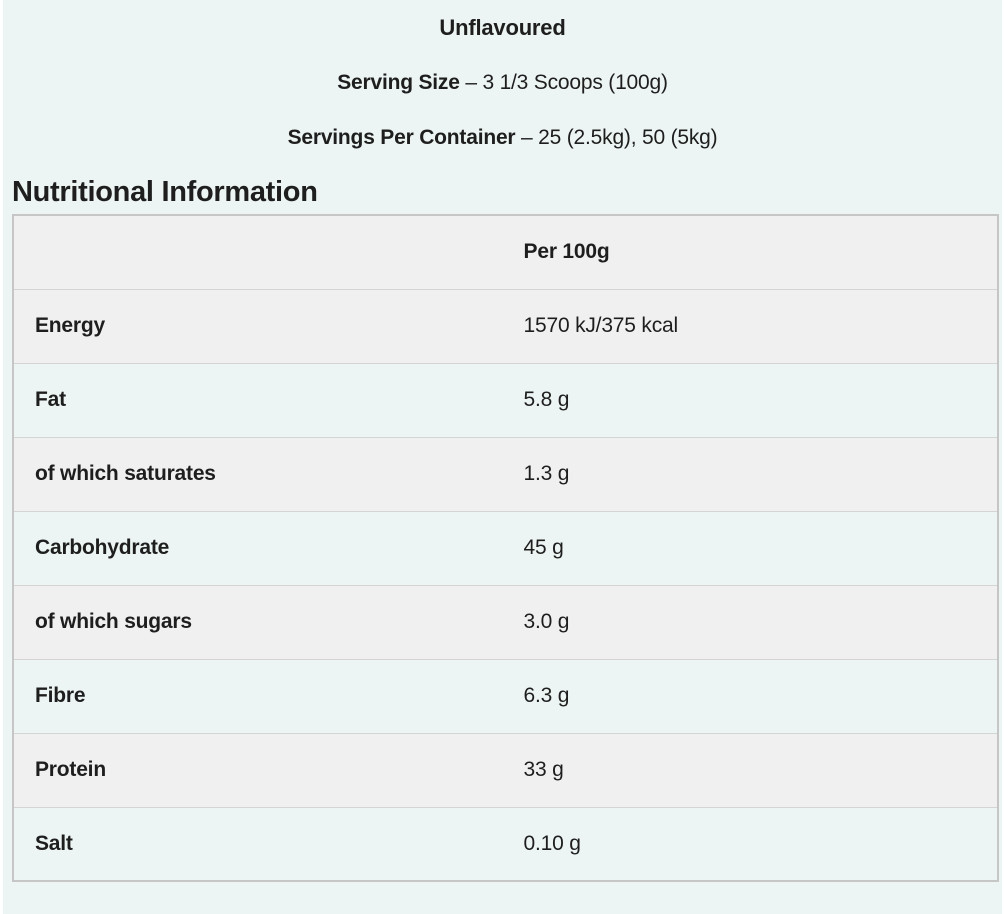  Describe the element at coordinates (750, 622) in the screenshot. I see `nutrient-value: 3.0 g` at that location.